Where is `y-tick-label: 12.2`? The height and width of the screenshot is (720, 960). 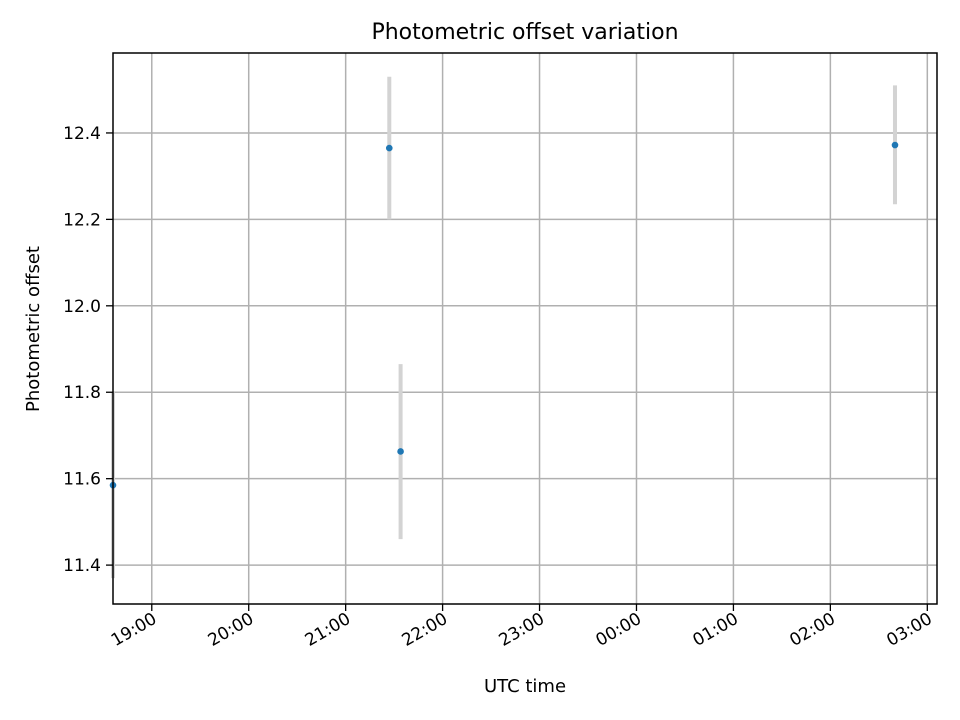
y-tick-label: 12.2 is located at coordinates (82, 220).